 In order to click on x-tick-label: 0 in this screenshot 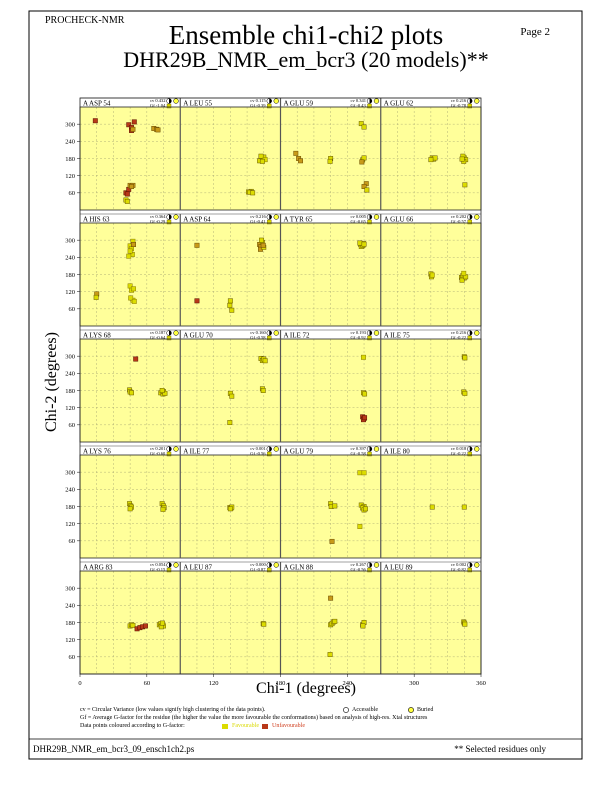, I will do `click(79, 683)`.